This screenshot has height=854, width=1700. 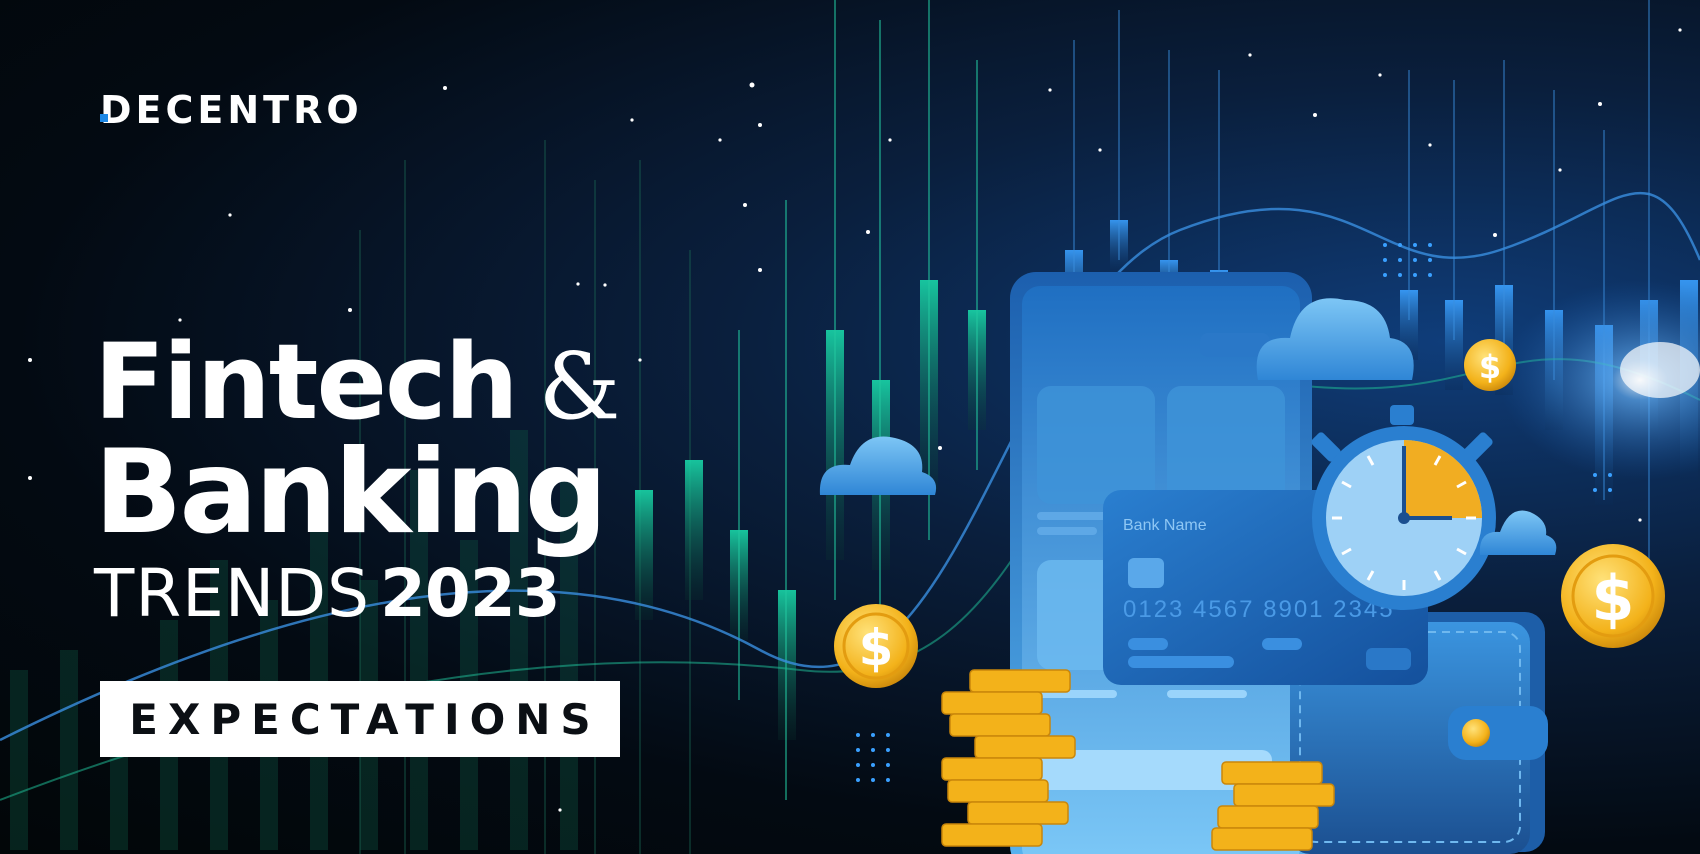 I want to click on headline-trends: TRENDS, so click(x=232, y=593).